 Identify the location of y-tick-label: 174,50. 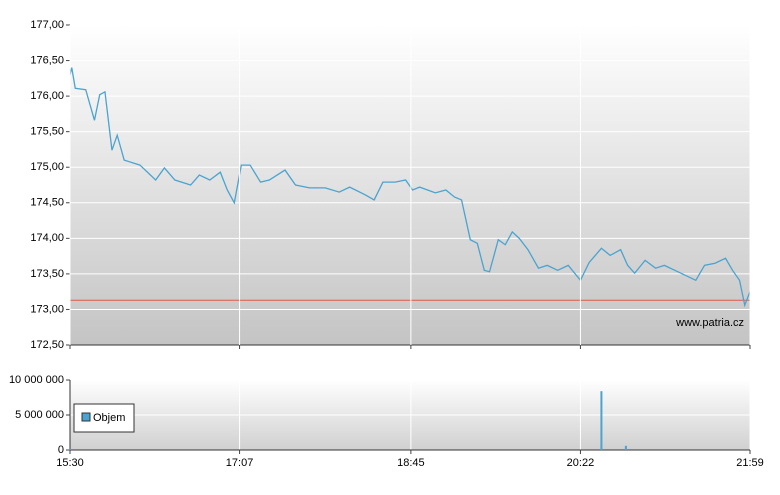
(47, 203).